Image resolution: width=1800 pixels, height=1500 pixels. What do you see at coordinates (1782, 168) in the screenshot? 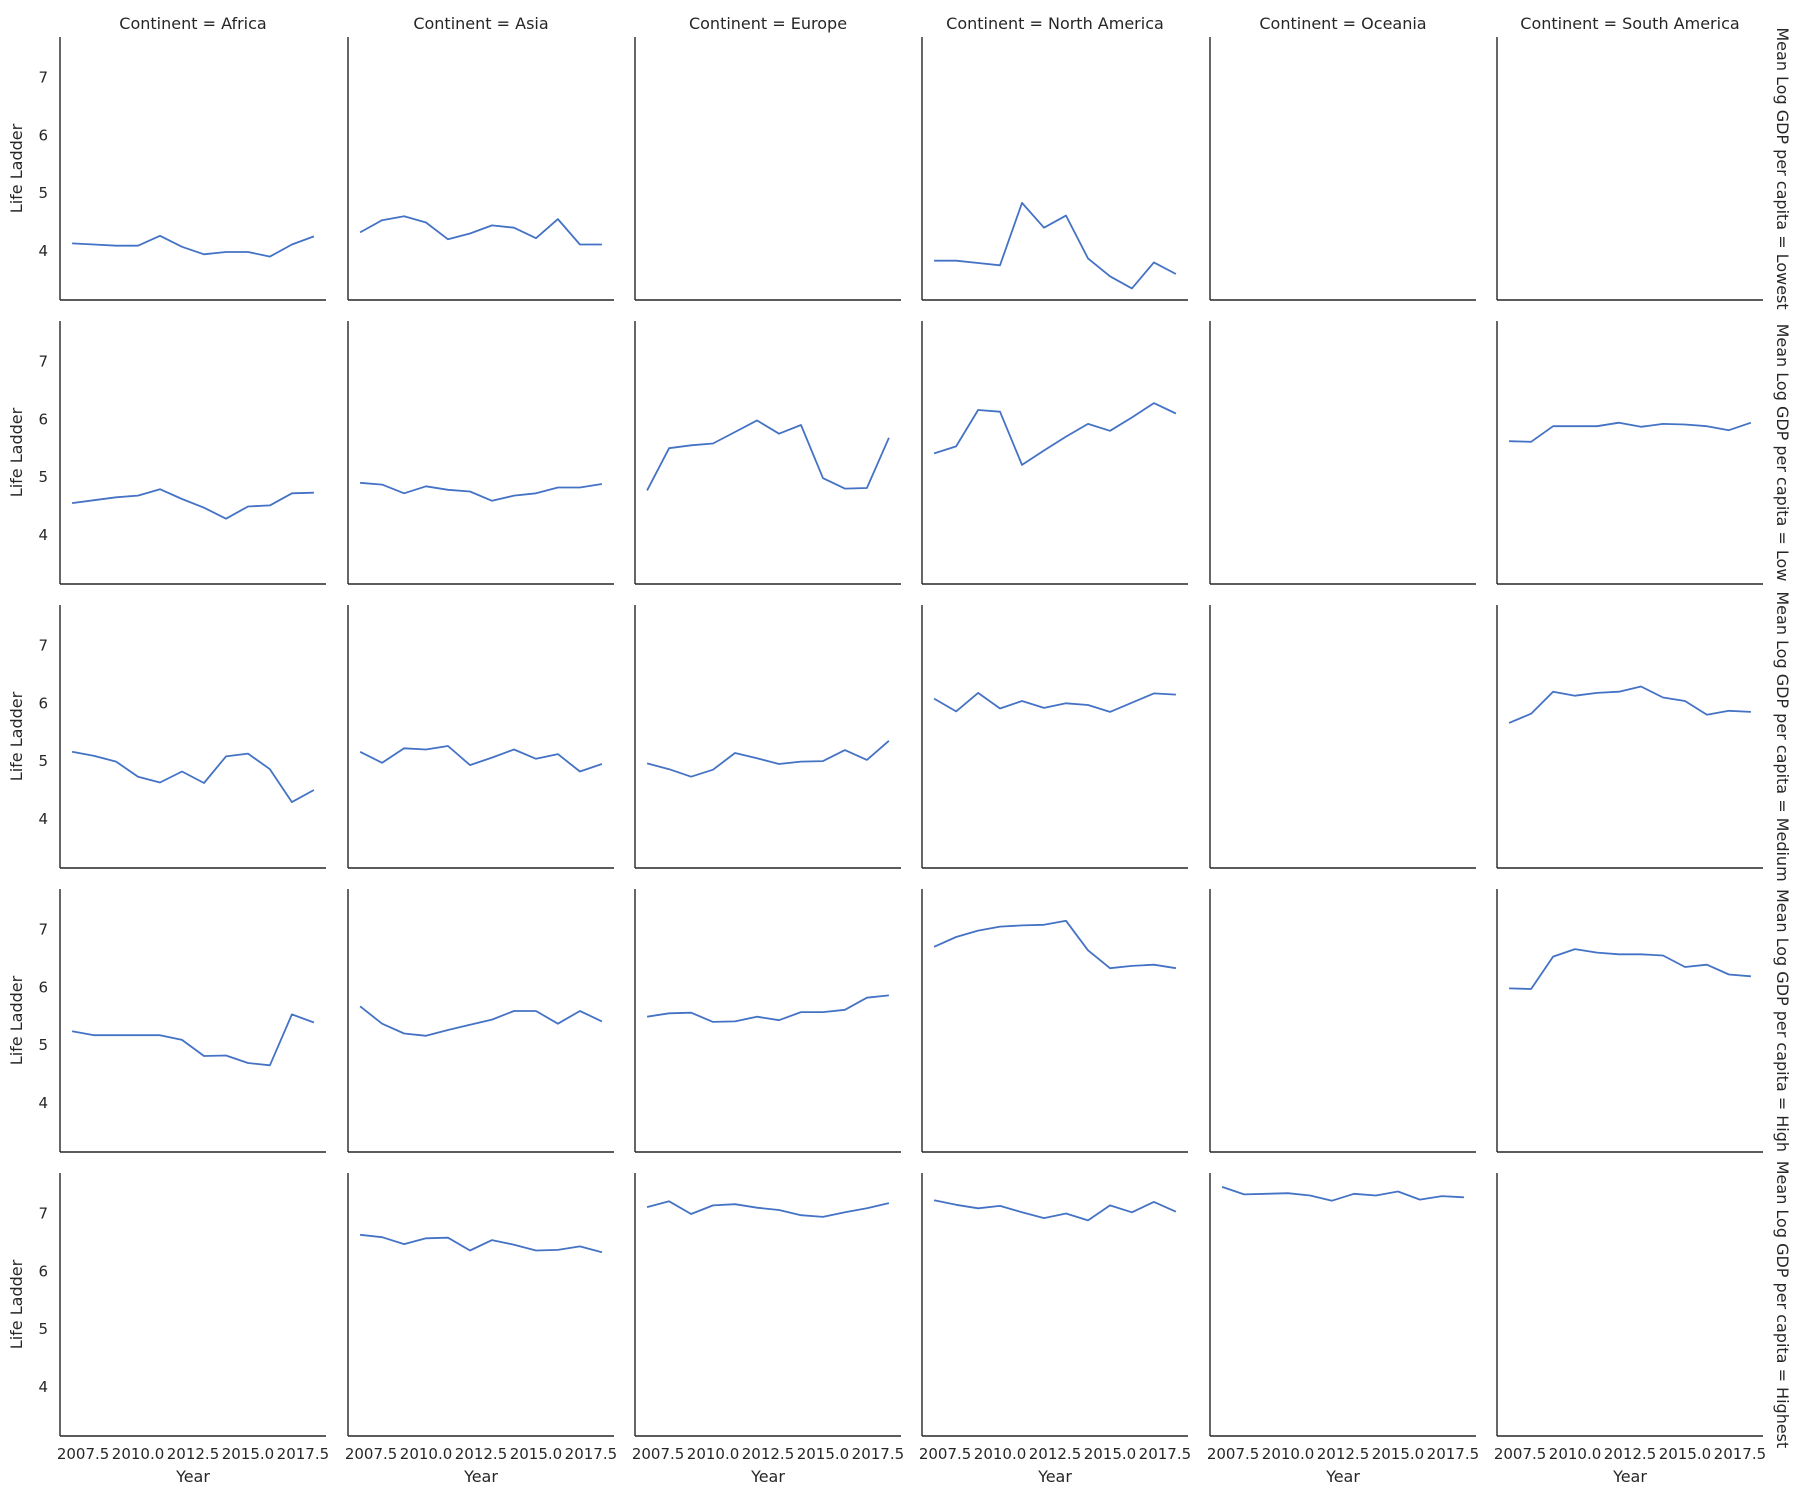
I see `row-label: Mean Log GDP per capita = Lowest` at bounding box center [1782, 168].